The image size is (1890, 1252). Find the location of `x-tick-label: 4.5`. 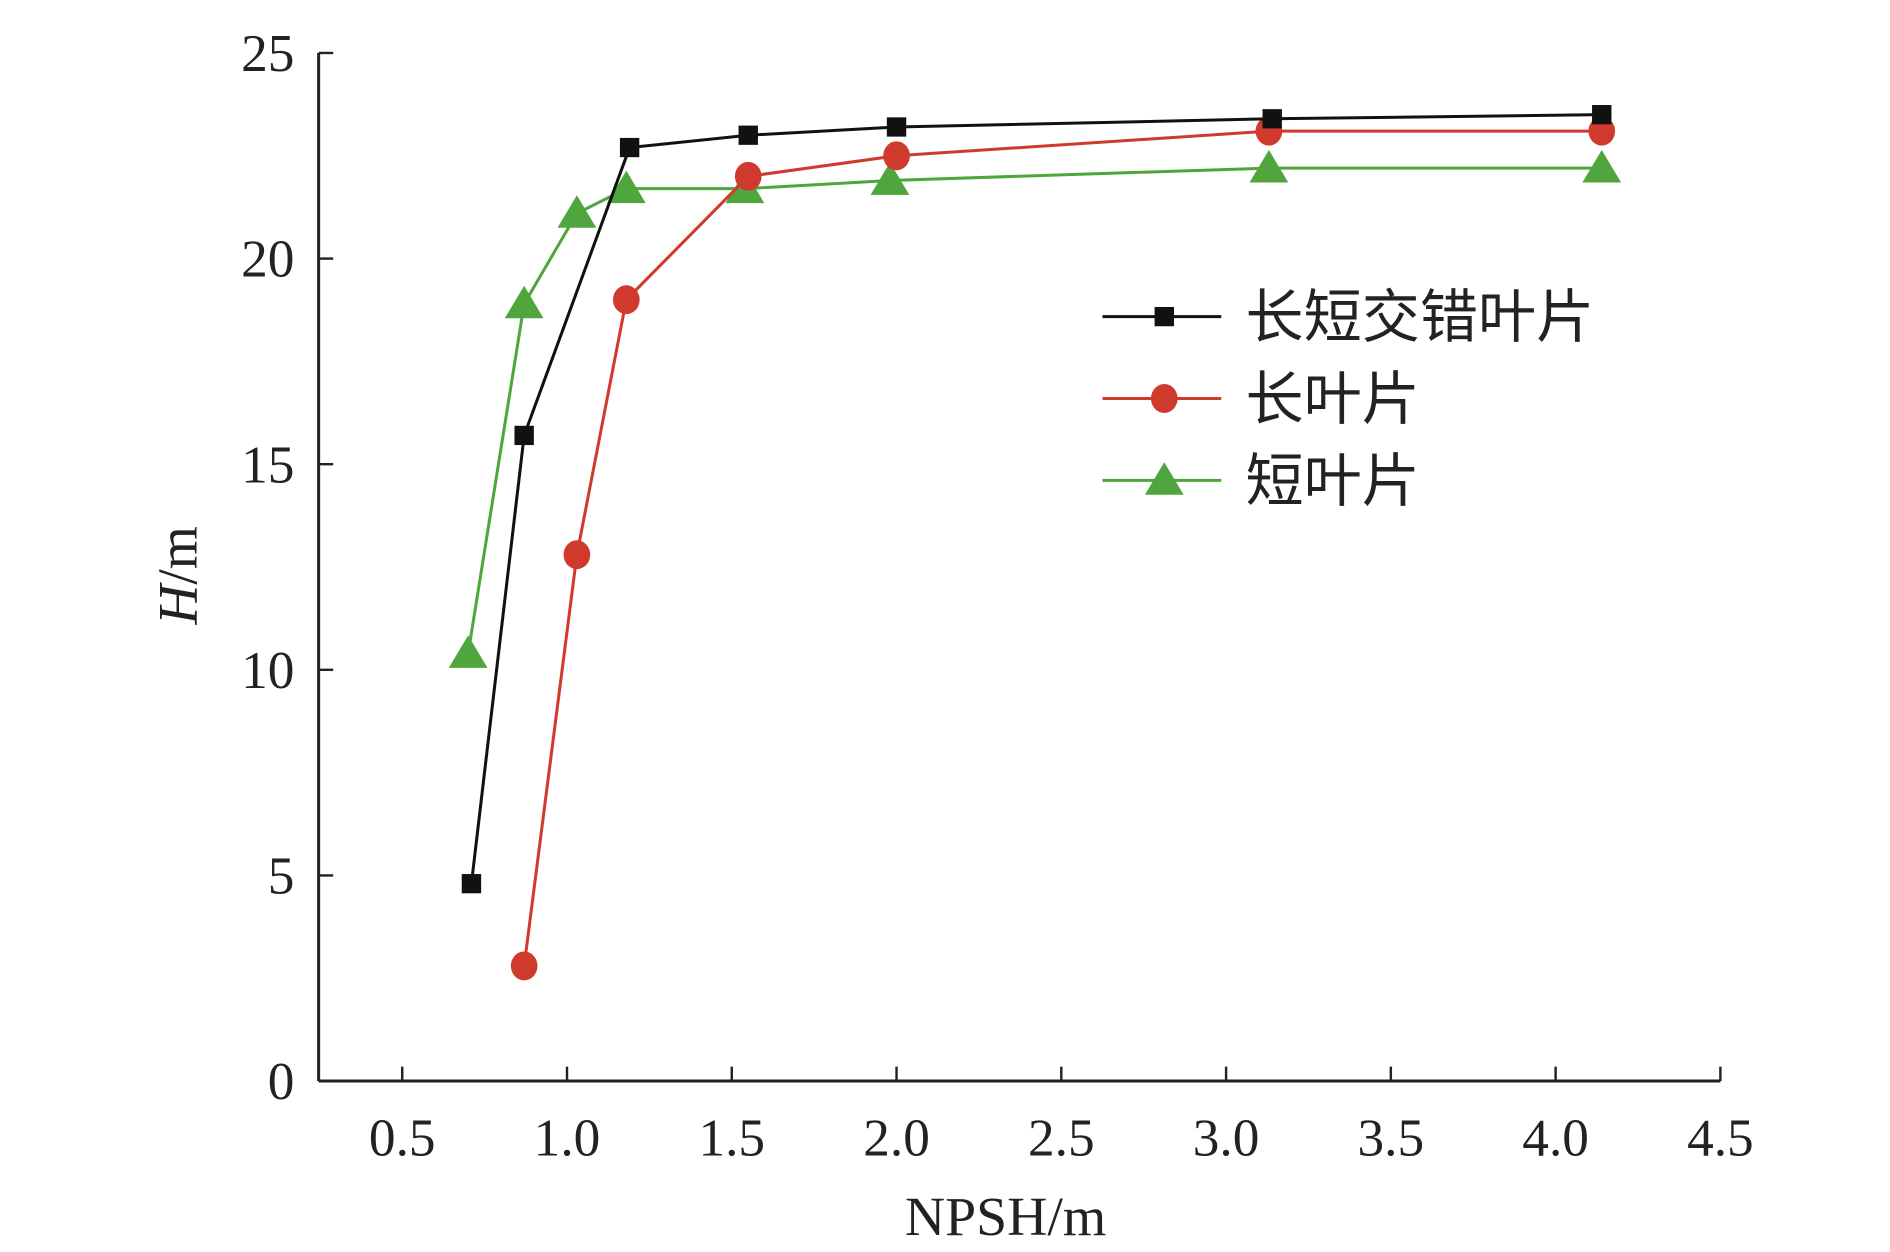

x-tick-label: 4.5 is located at coordinates (1720, 1139).